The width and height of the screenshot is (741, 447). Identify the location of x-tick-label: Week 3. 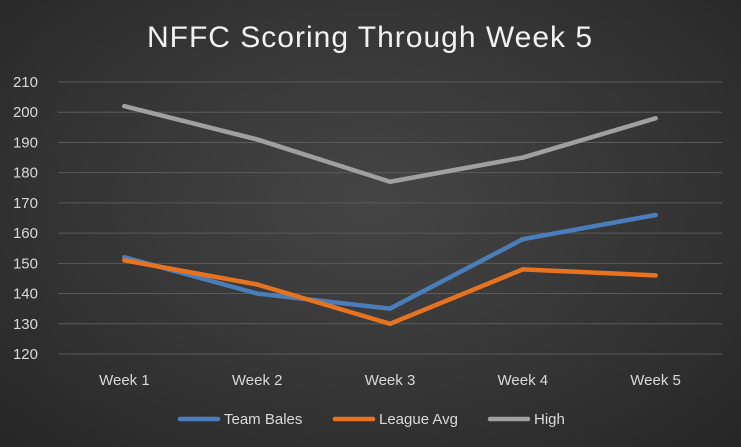
(390, 380).